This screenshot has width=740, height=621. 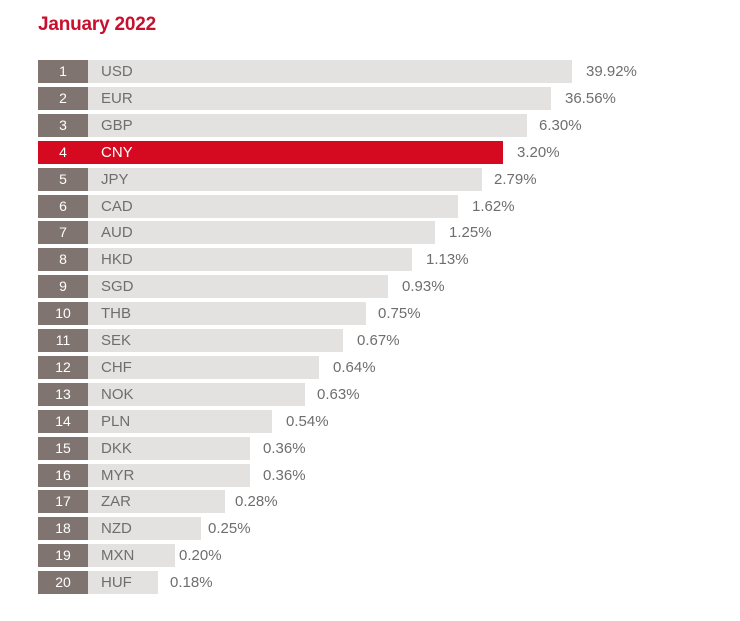 What do you see at coordinates (117, 287) in the screenshot?
I see `currency-label: SGD` at bounding box center [117, 287].